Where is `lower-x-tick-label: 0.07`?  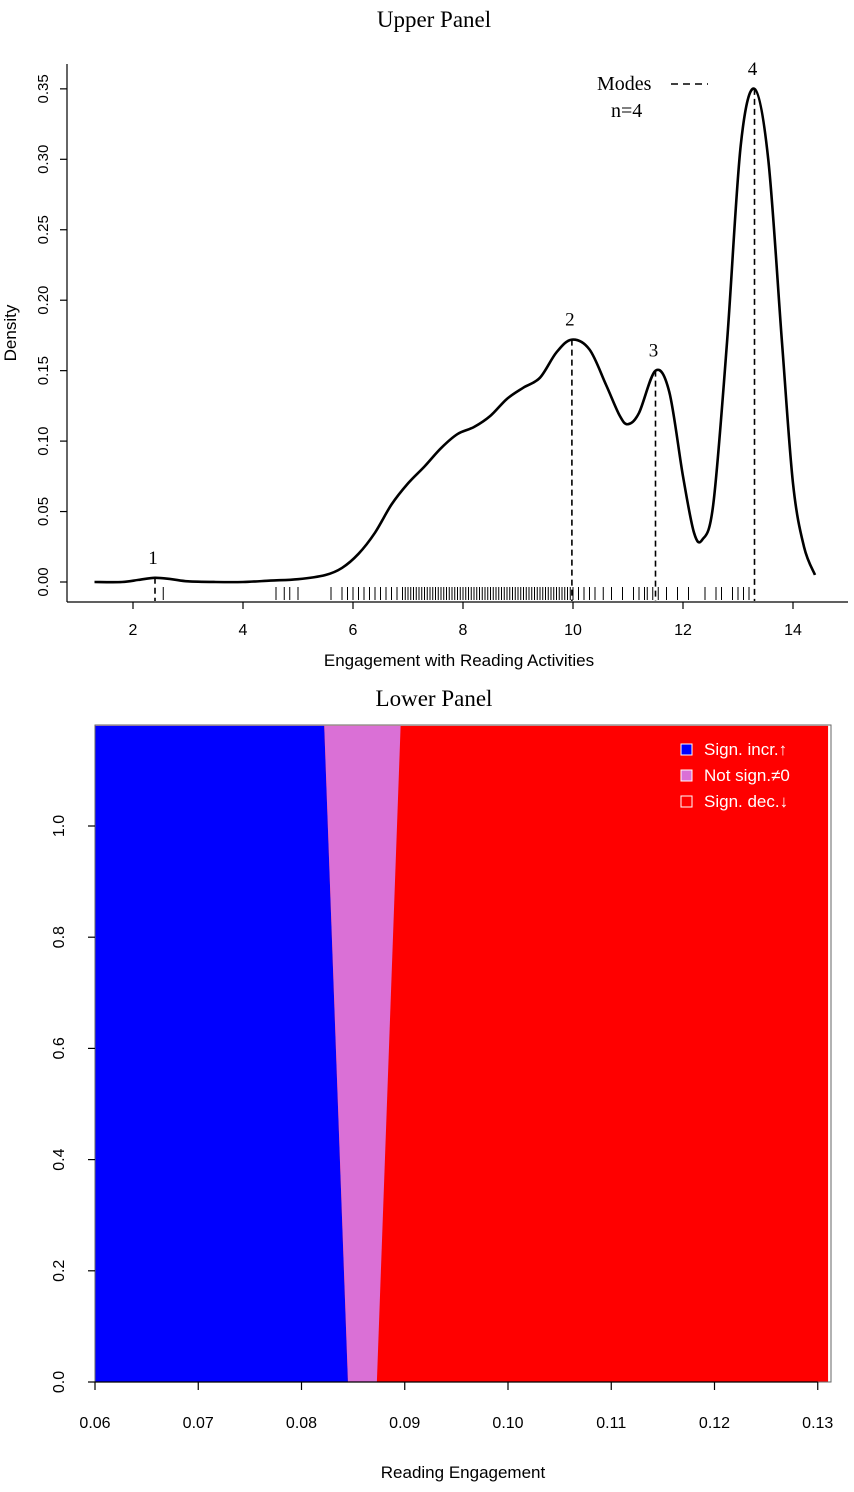
lower-x-tick-label: 0.07 is located at coordinates (198, 1423).